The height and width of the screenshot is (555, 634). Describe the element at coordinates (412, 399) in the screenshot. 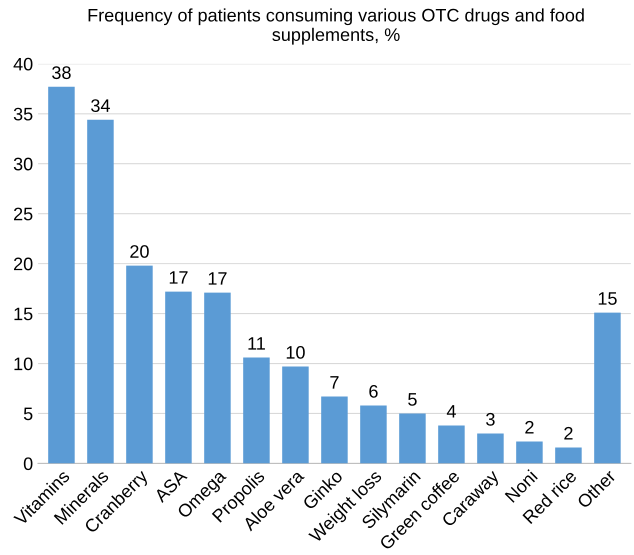

I see `data-label: 5` at that location.